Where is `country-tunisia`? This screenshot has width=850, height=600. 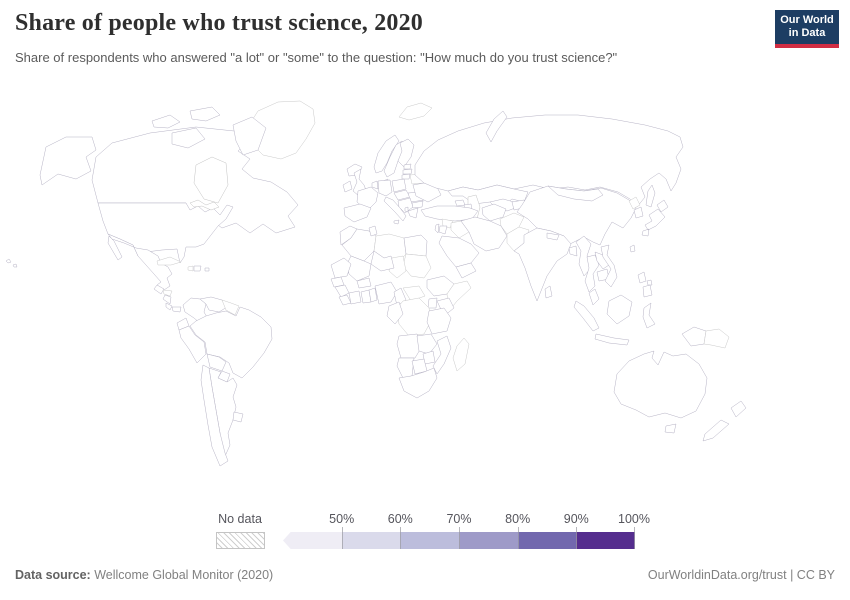
country-tunisia is located at coordinates (373, 231).